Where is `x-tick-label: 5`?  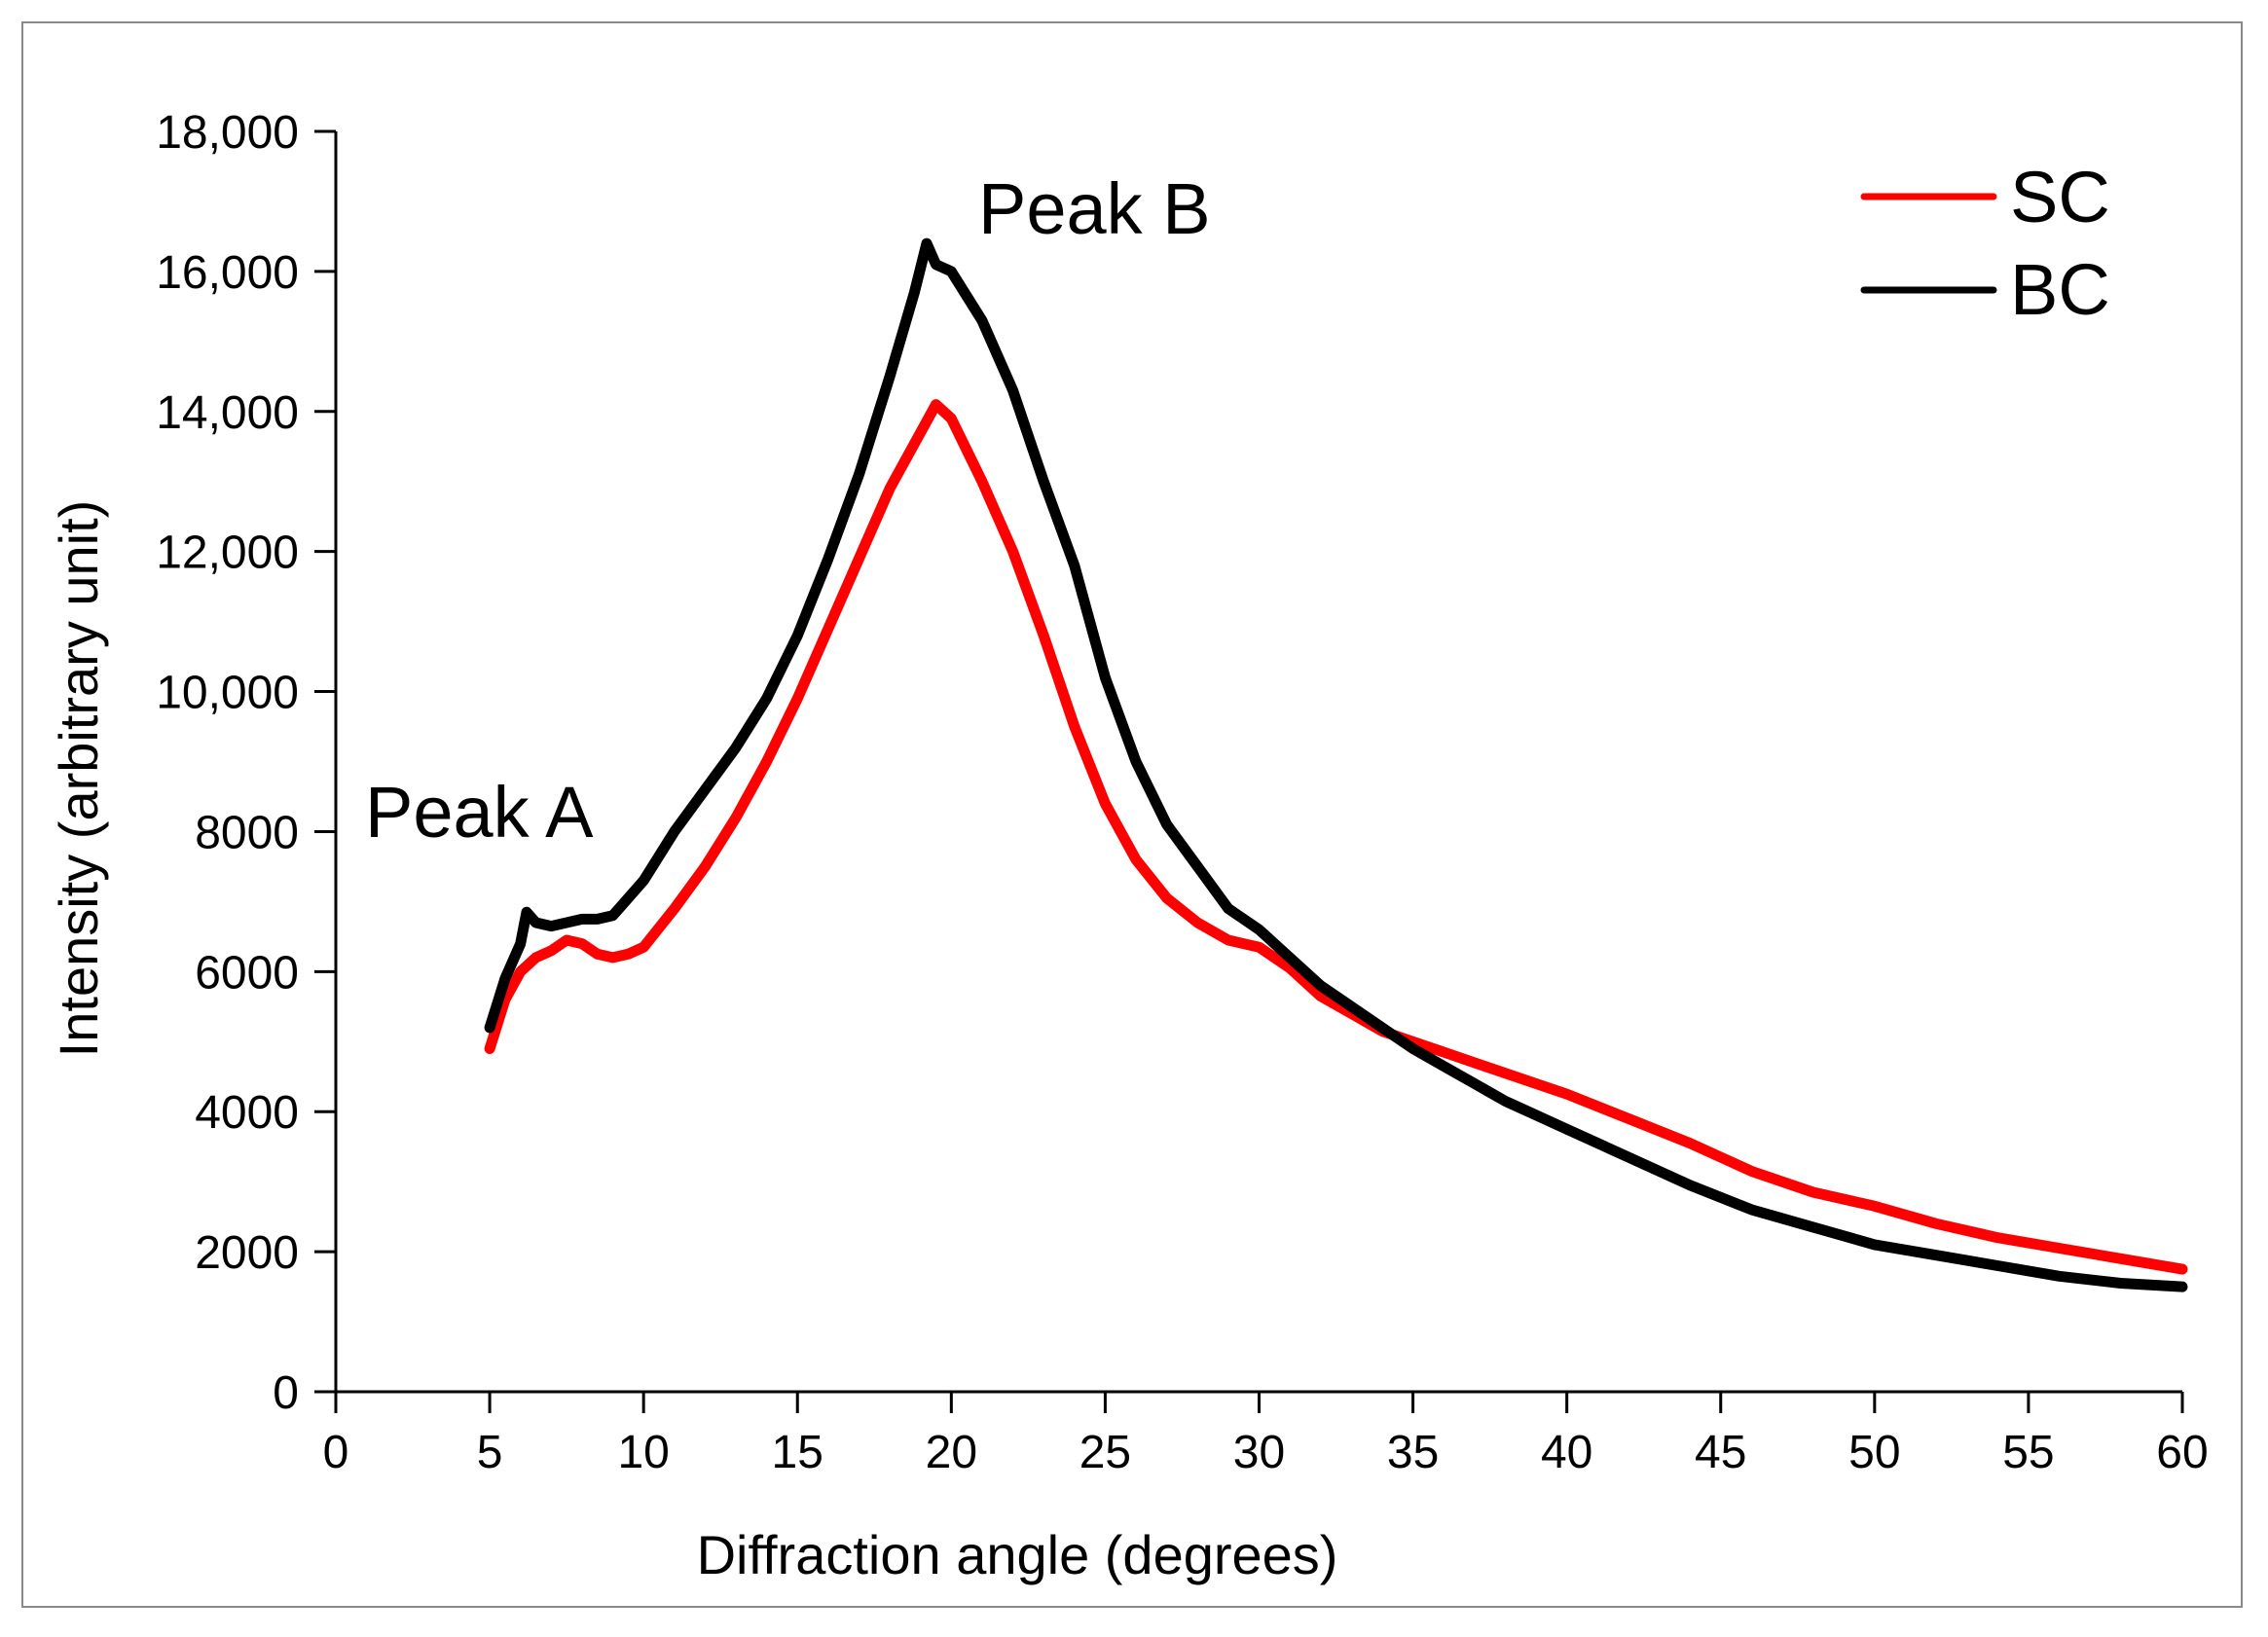 x-tick-label: 5 is located at coordinates (490, 1452).